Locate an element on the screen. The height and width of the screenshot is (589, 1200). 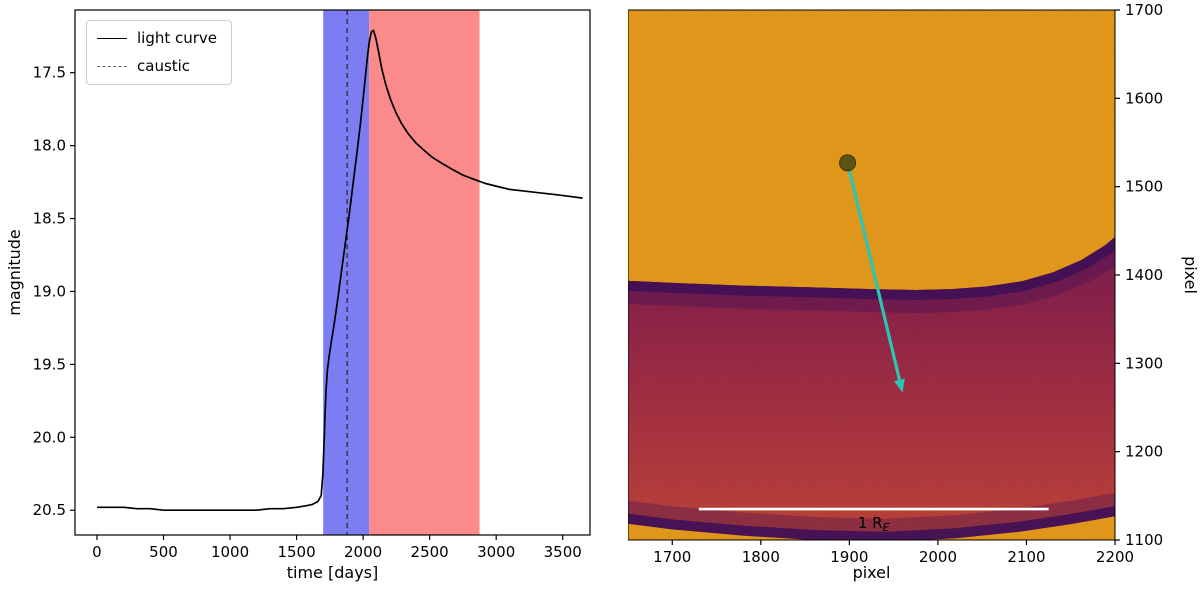
red-band is located at coordinates (424, 272).